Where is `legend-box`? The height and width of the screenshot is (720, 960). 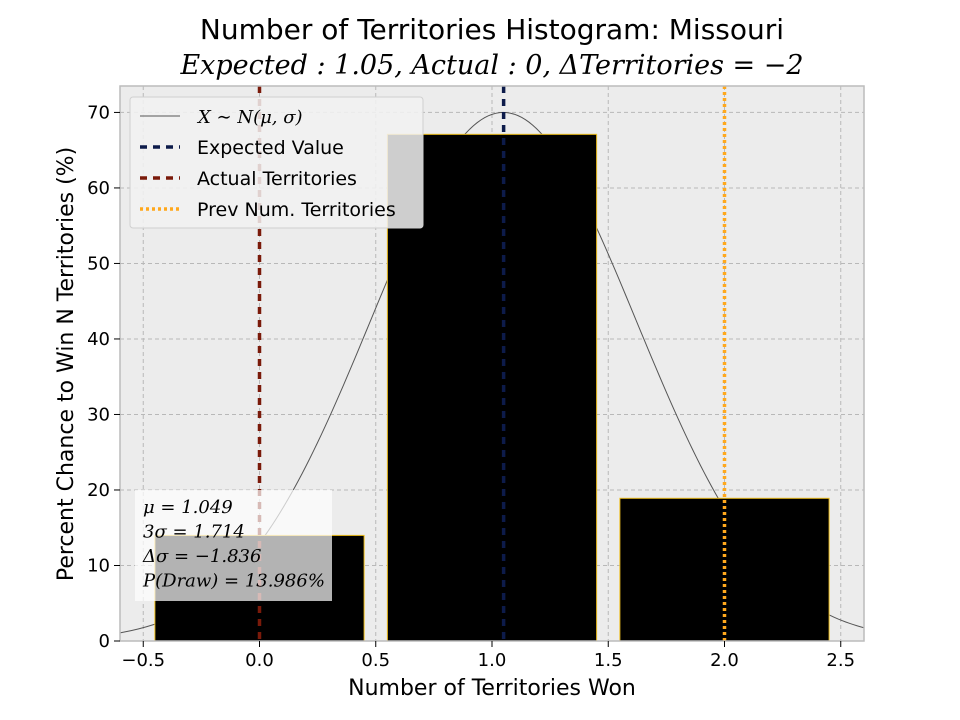 legend-box is located at coordinates (276, 162).